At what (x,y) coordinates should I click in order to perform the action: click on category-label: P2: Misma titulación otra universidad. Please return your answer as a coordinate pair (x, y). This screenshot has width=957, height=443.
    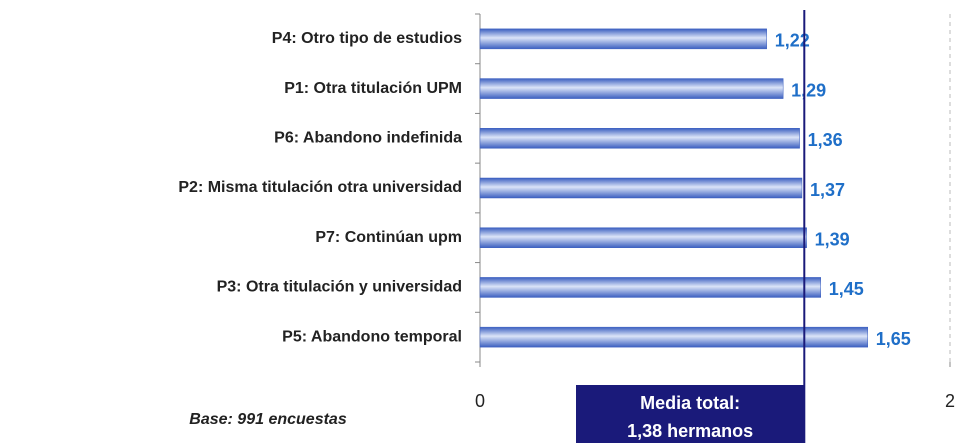
    Looking at the image, I should click on (320, 187).